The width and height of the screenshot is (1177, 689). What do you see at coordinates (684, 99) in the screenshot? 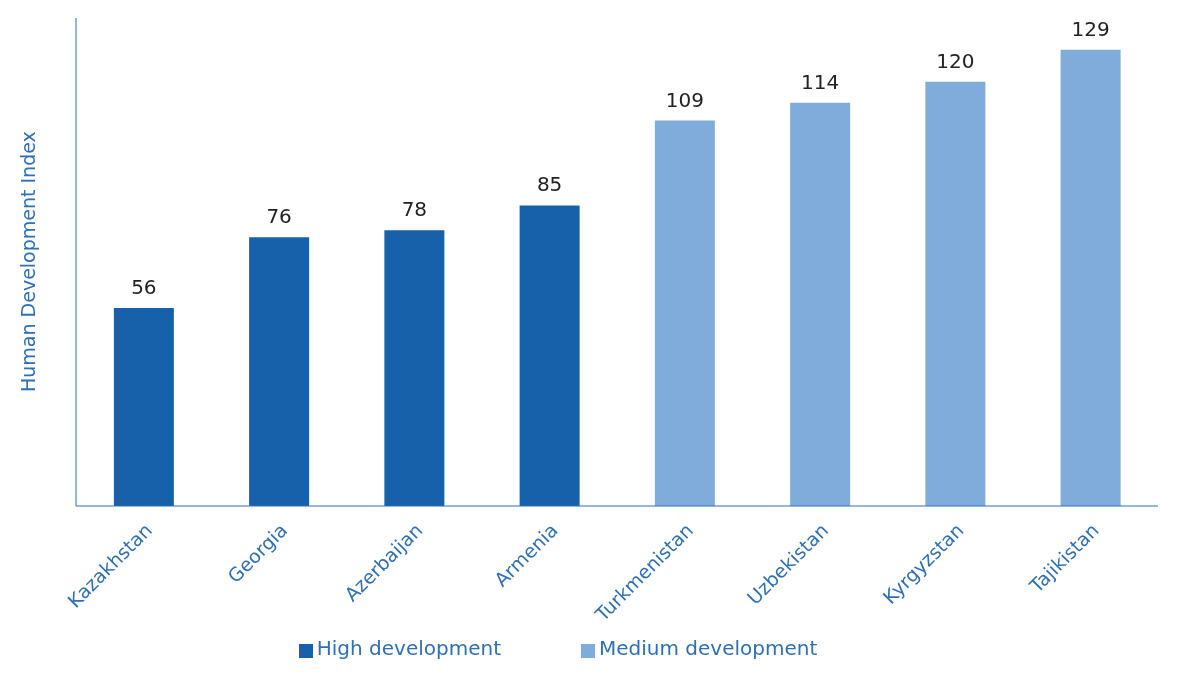
I see `data-label: 109` at bounding box center [684, 99].